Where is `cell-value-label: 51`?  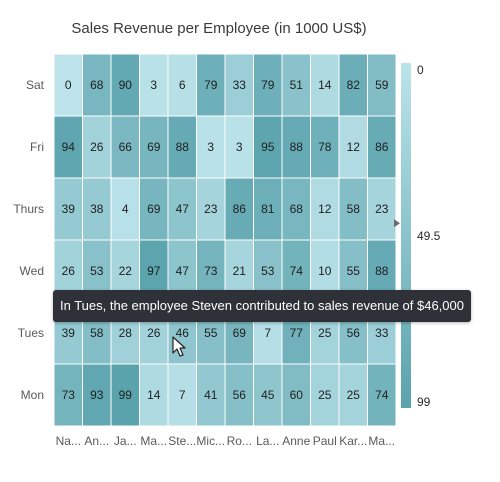
cell-value-label: 51 is located at coordinates (297, 85).